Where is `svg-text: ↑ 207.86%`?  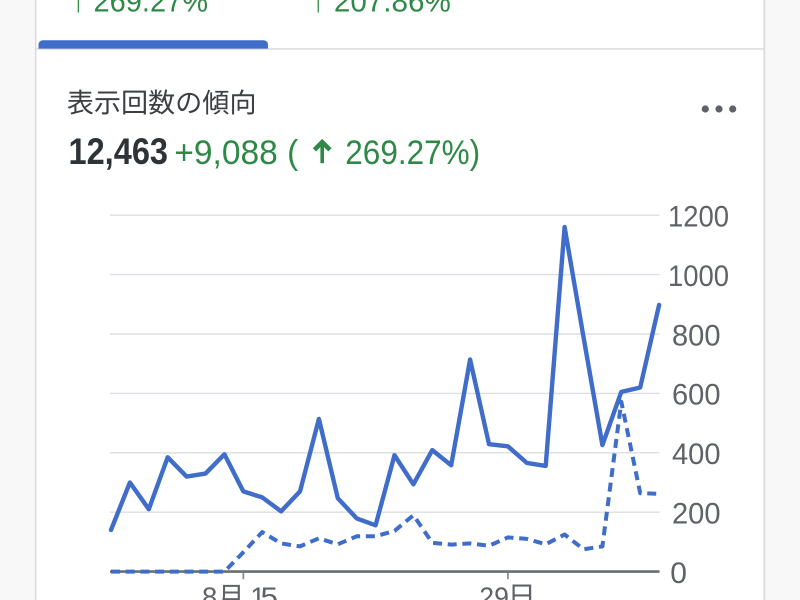
svg-text: ↑ 207.86% is located at coordinates (381, 9).